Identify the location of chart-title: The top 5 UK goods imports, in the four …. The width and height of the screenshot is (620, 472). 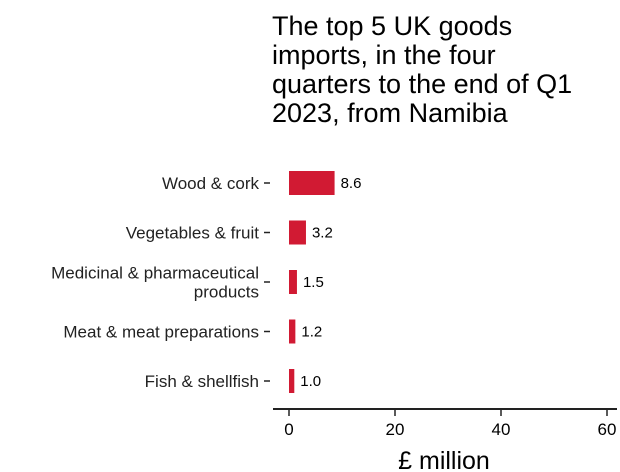
(442, 70).